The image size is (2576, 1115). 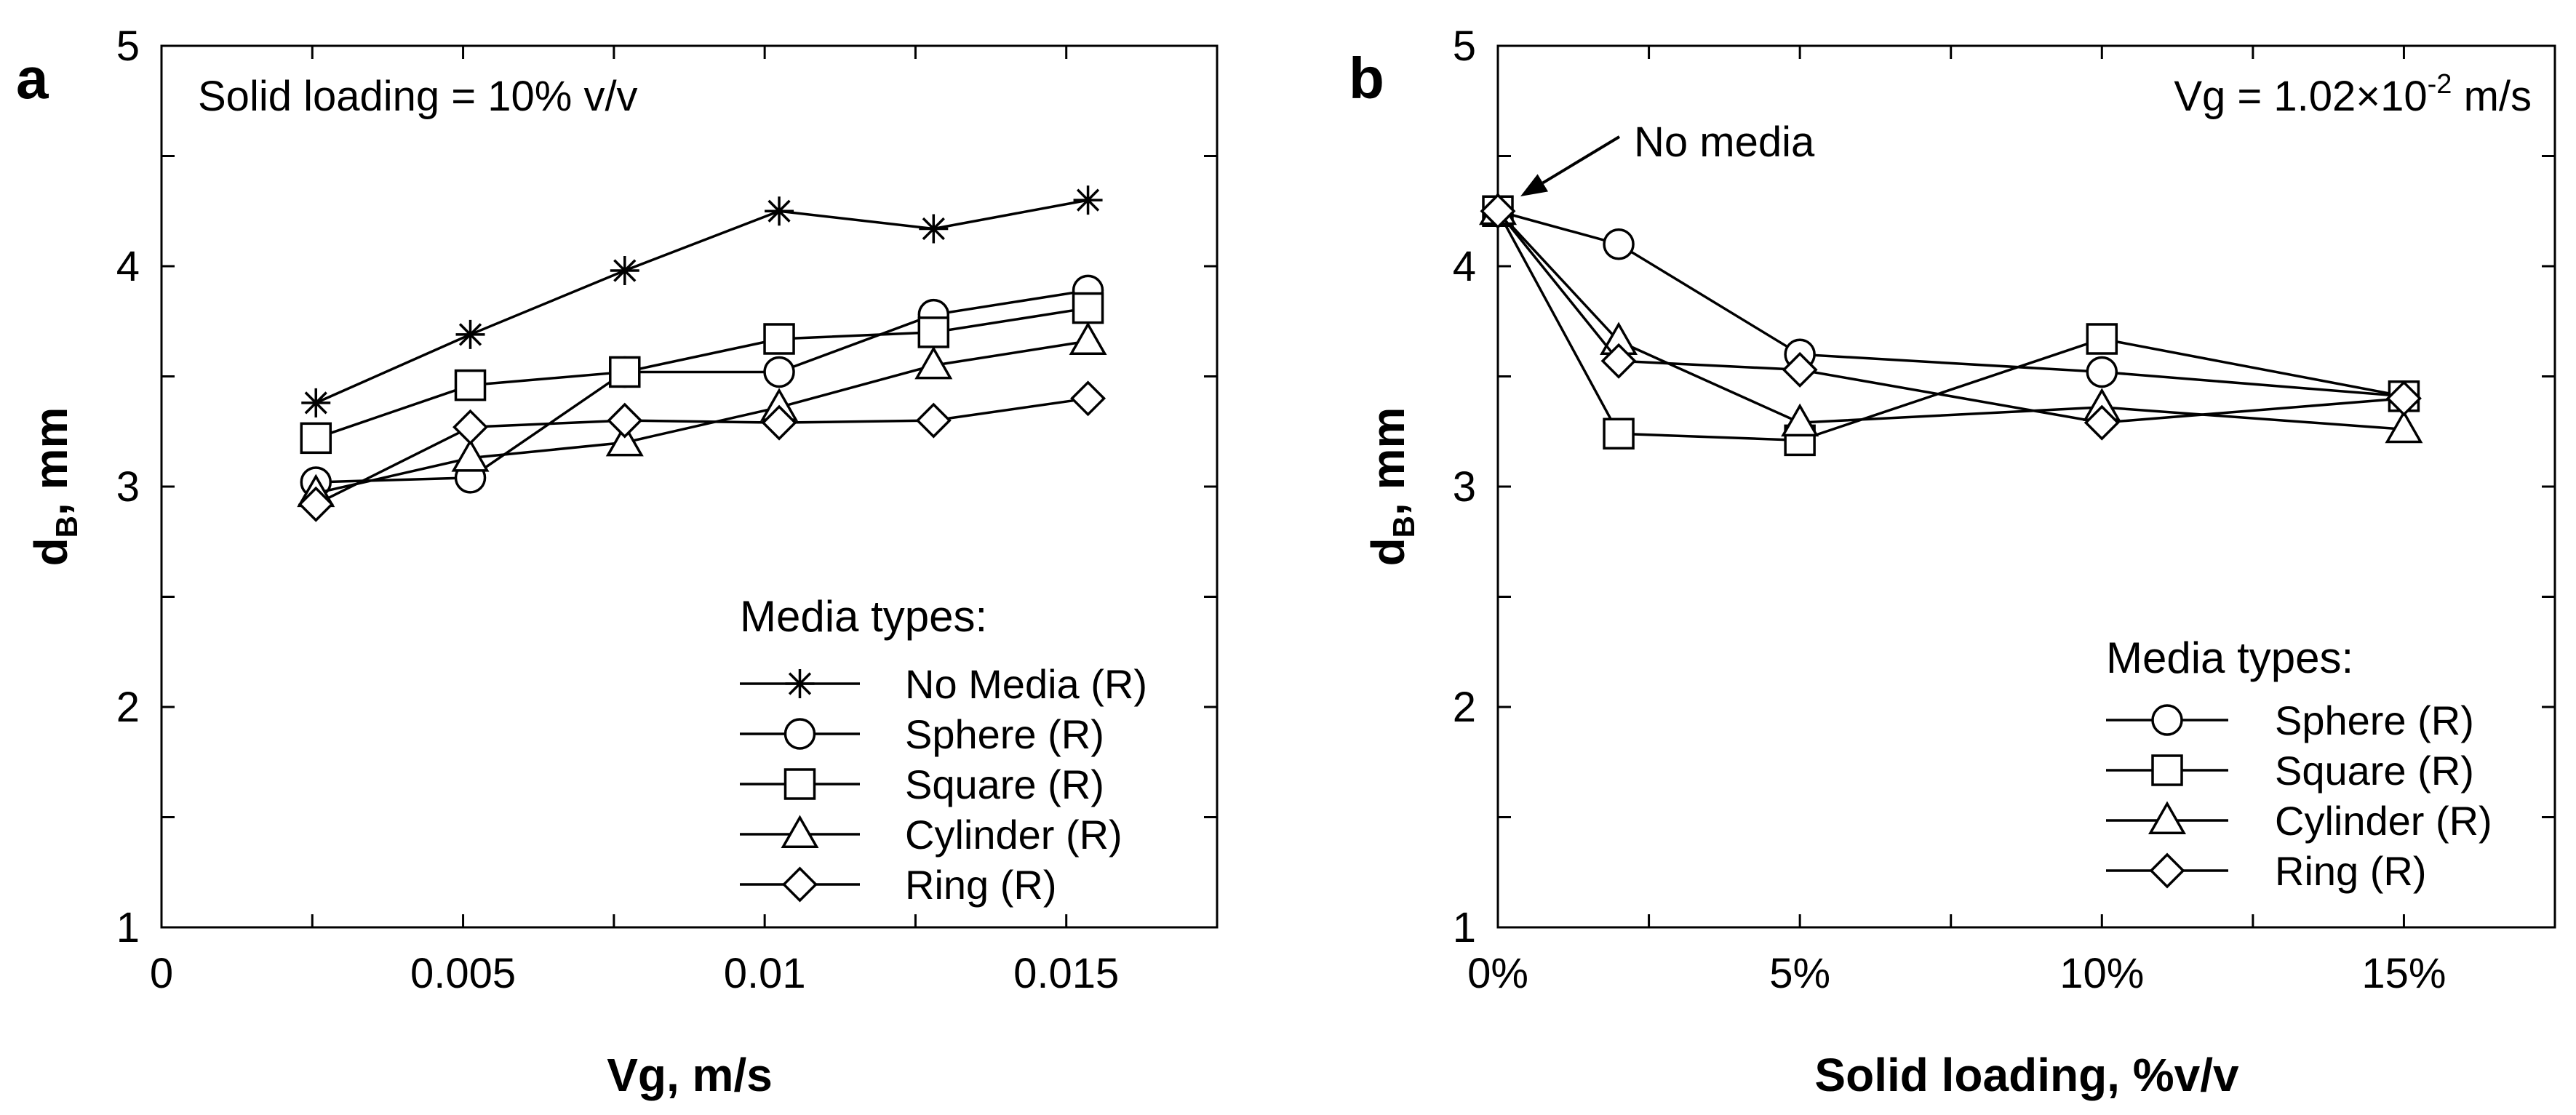 What do you see at coordinates (32, 78) in the screenshot?
I see `panel-tag: a` at bounding box center [32, 78].